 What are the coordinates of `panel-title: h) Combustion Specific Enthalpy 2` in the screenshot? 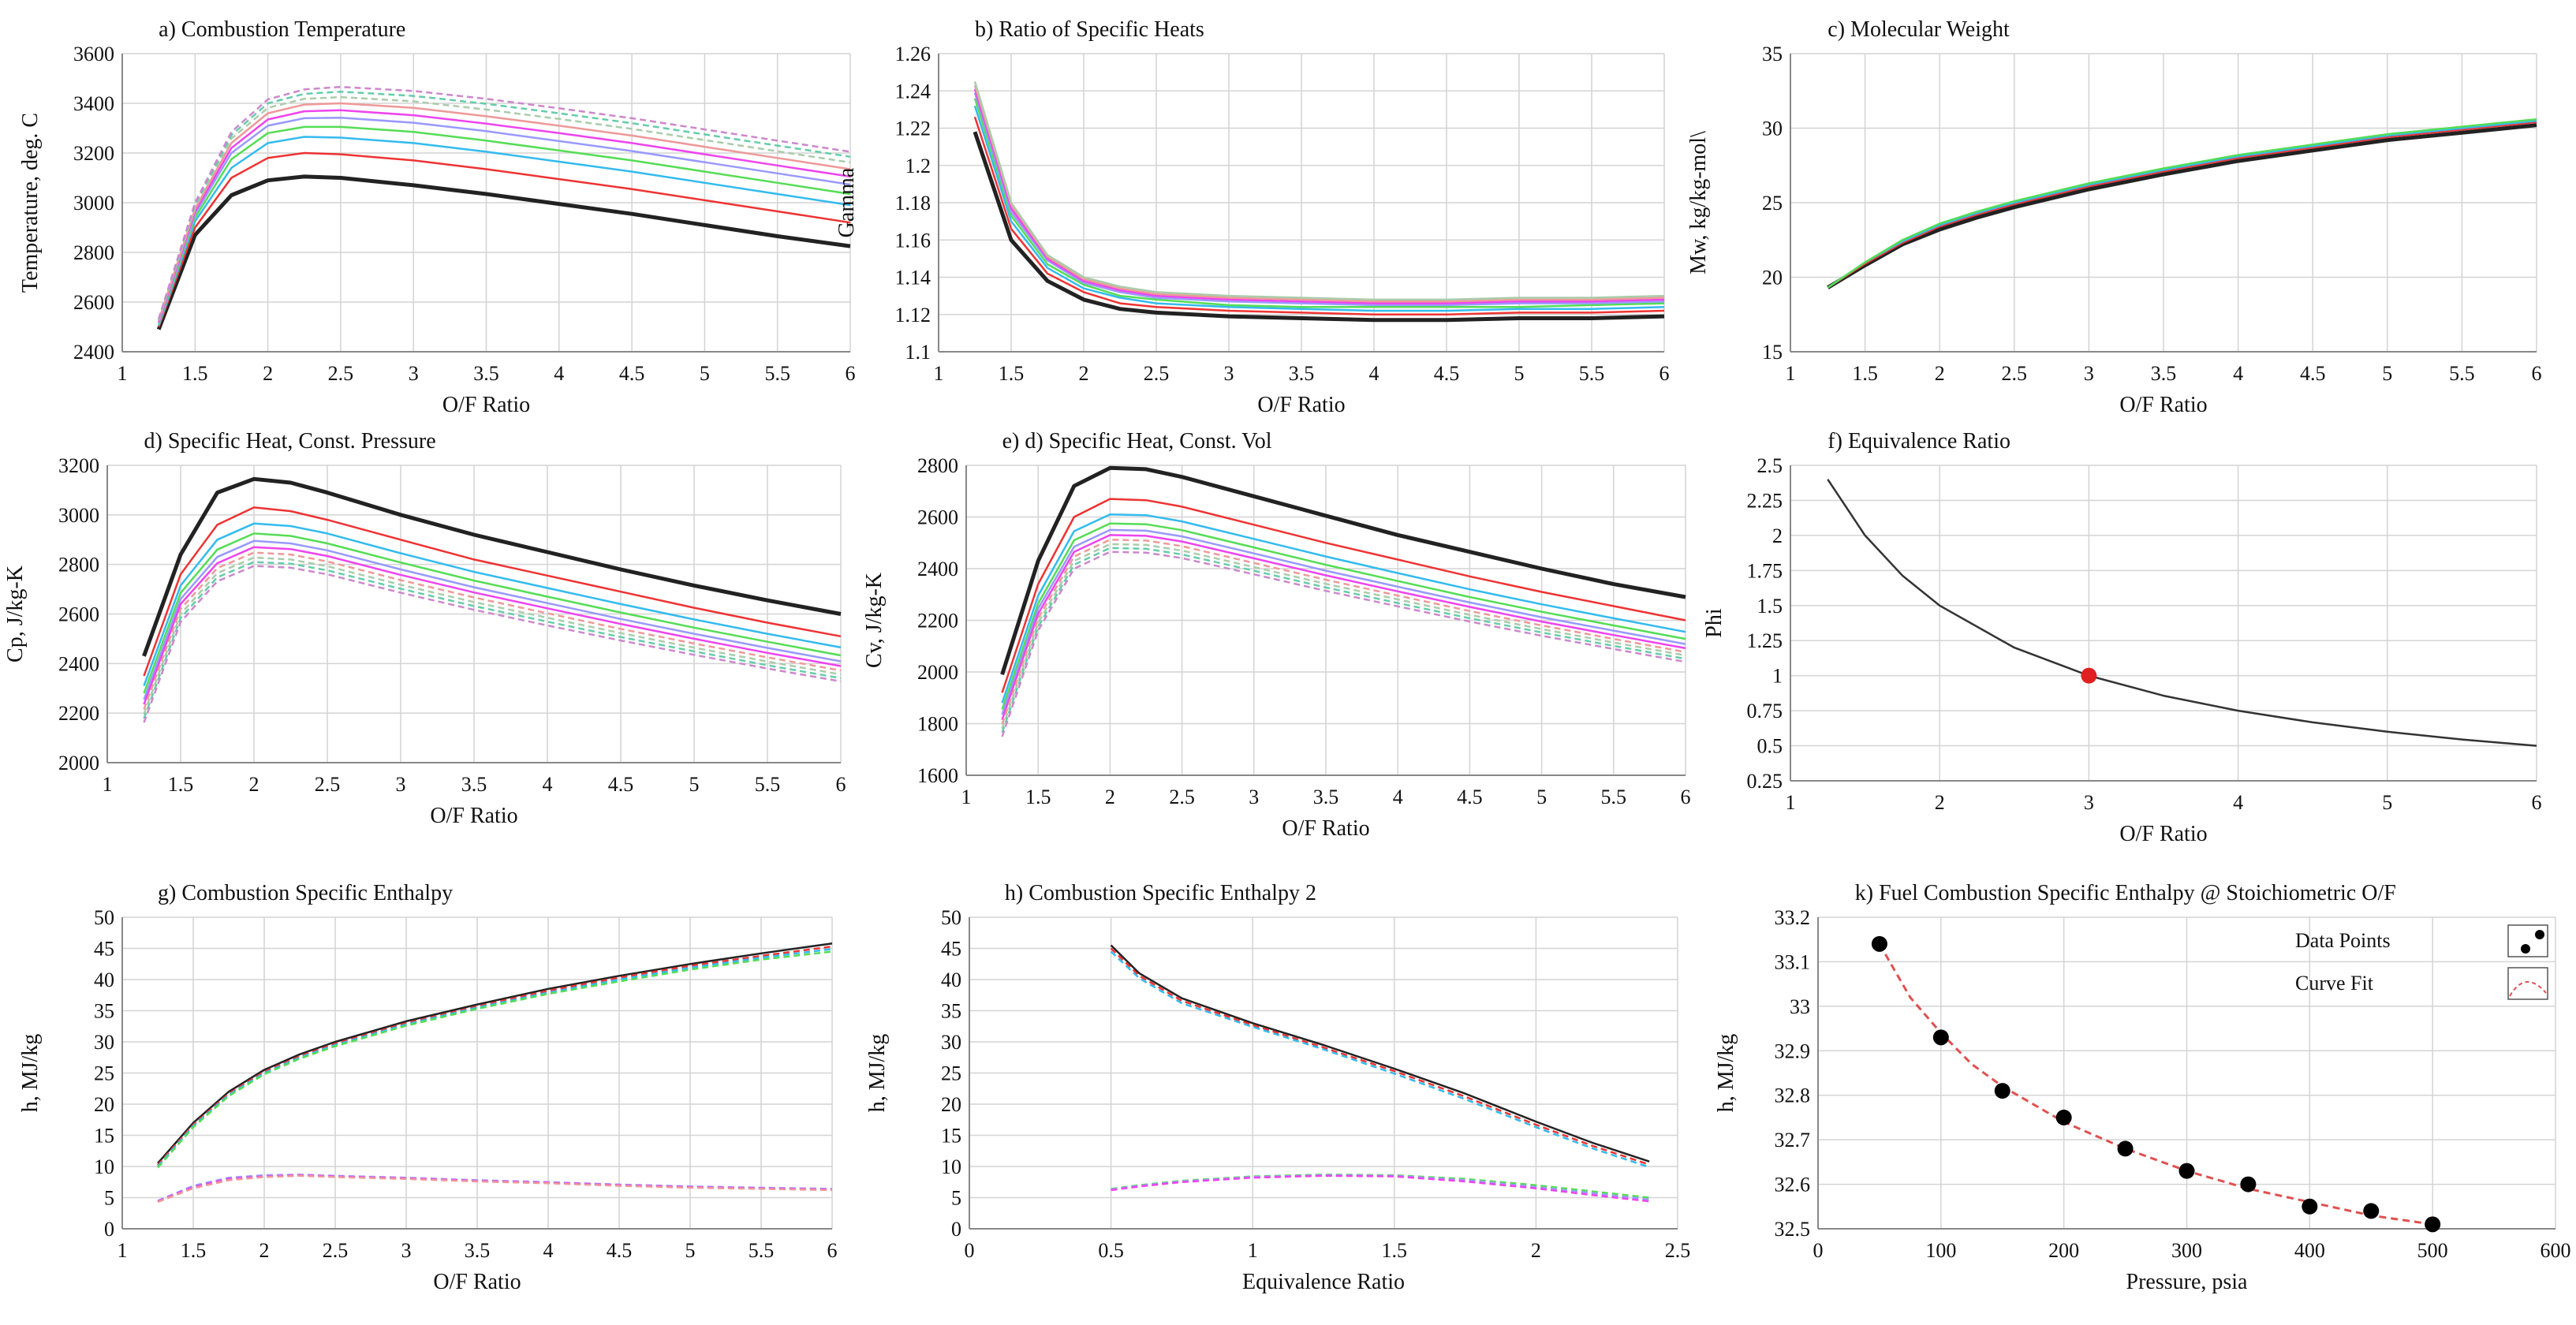 It's located at (1160, 893).